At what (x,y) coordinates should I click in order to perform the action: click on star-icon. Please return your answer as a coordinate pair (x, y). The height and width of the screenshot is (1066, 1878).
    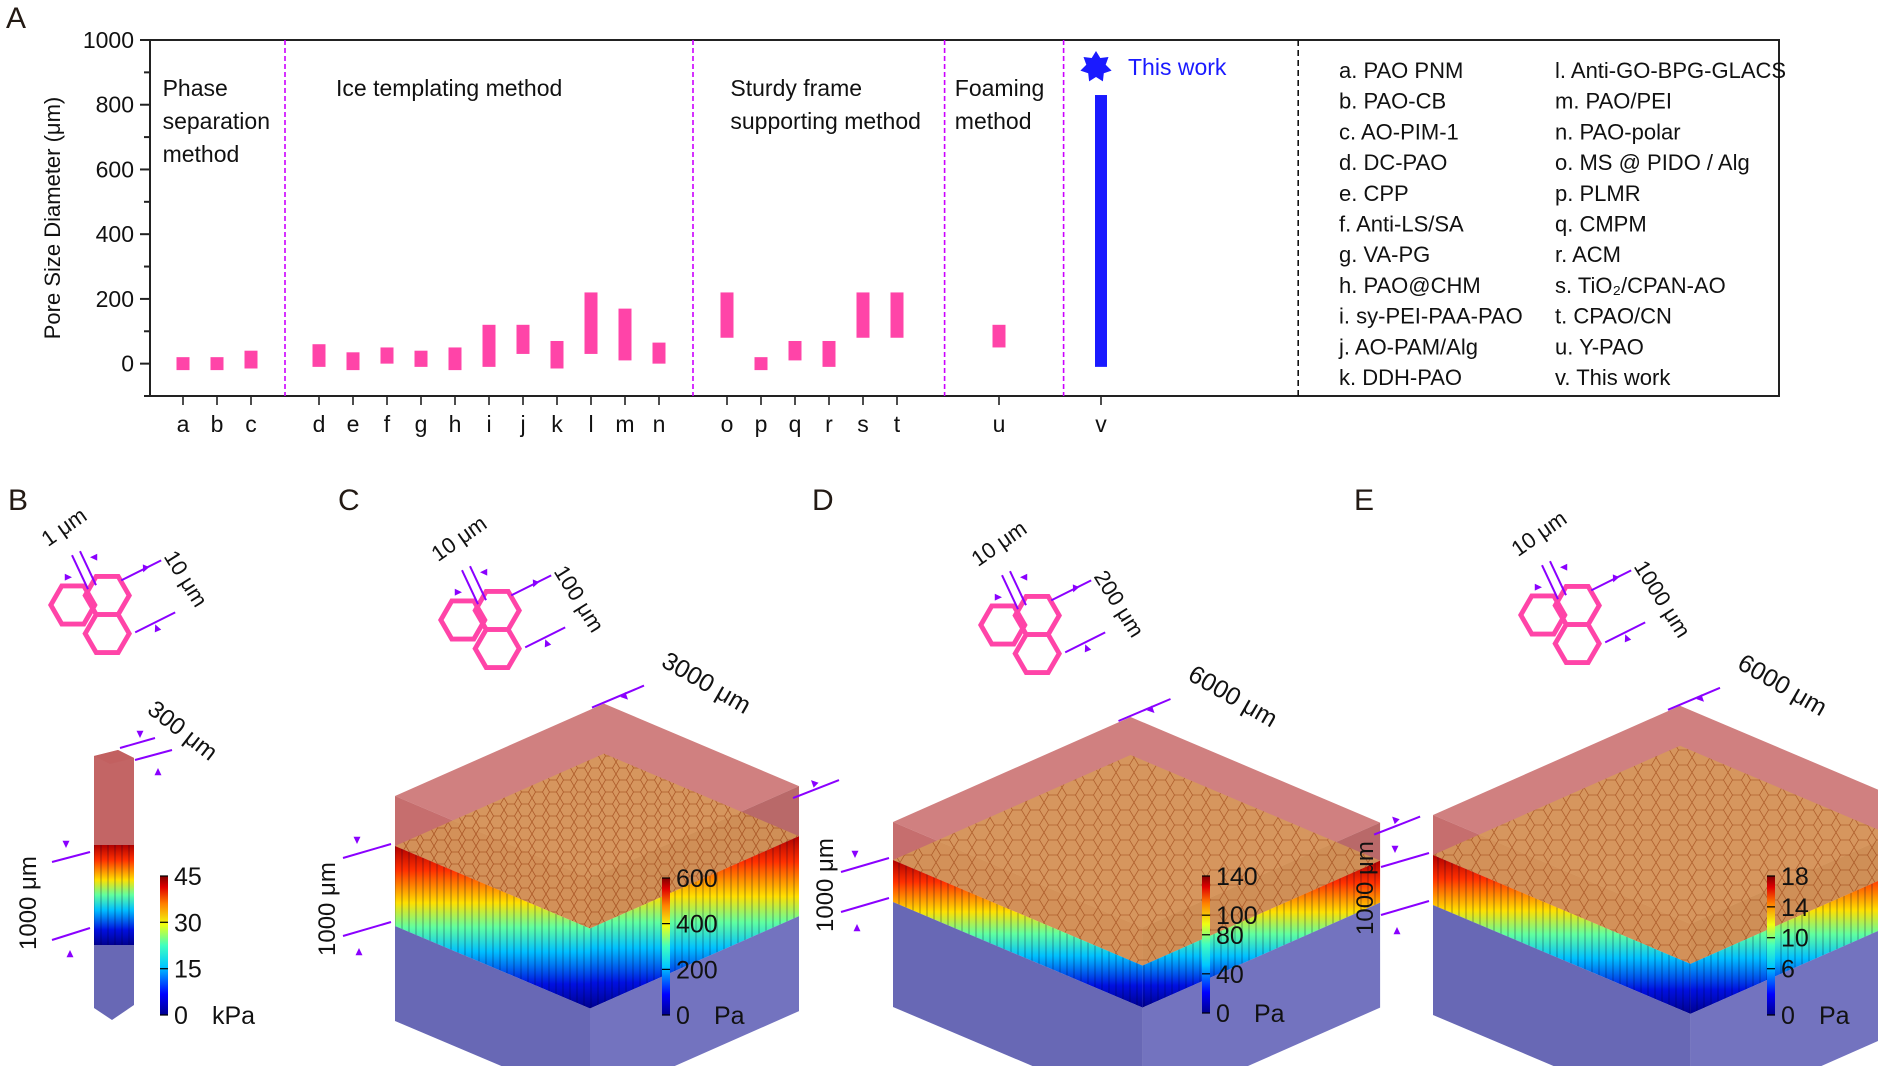
    Looking at the image, I should click on (1096, 66).